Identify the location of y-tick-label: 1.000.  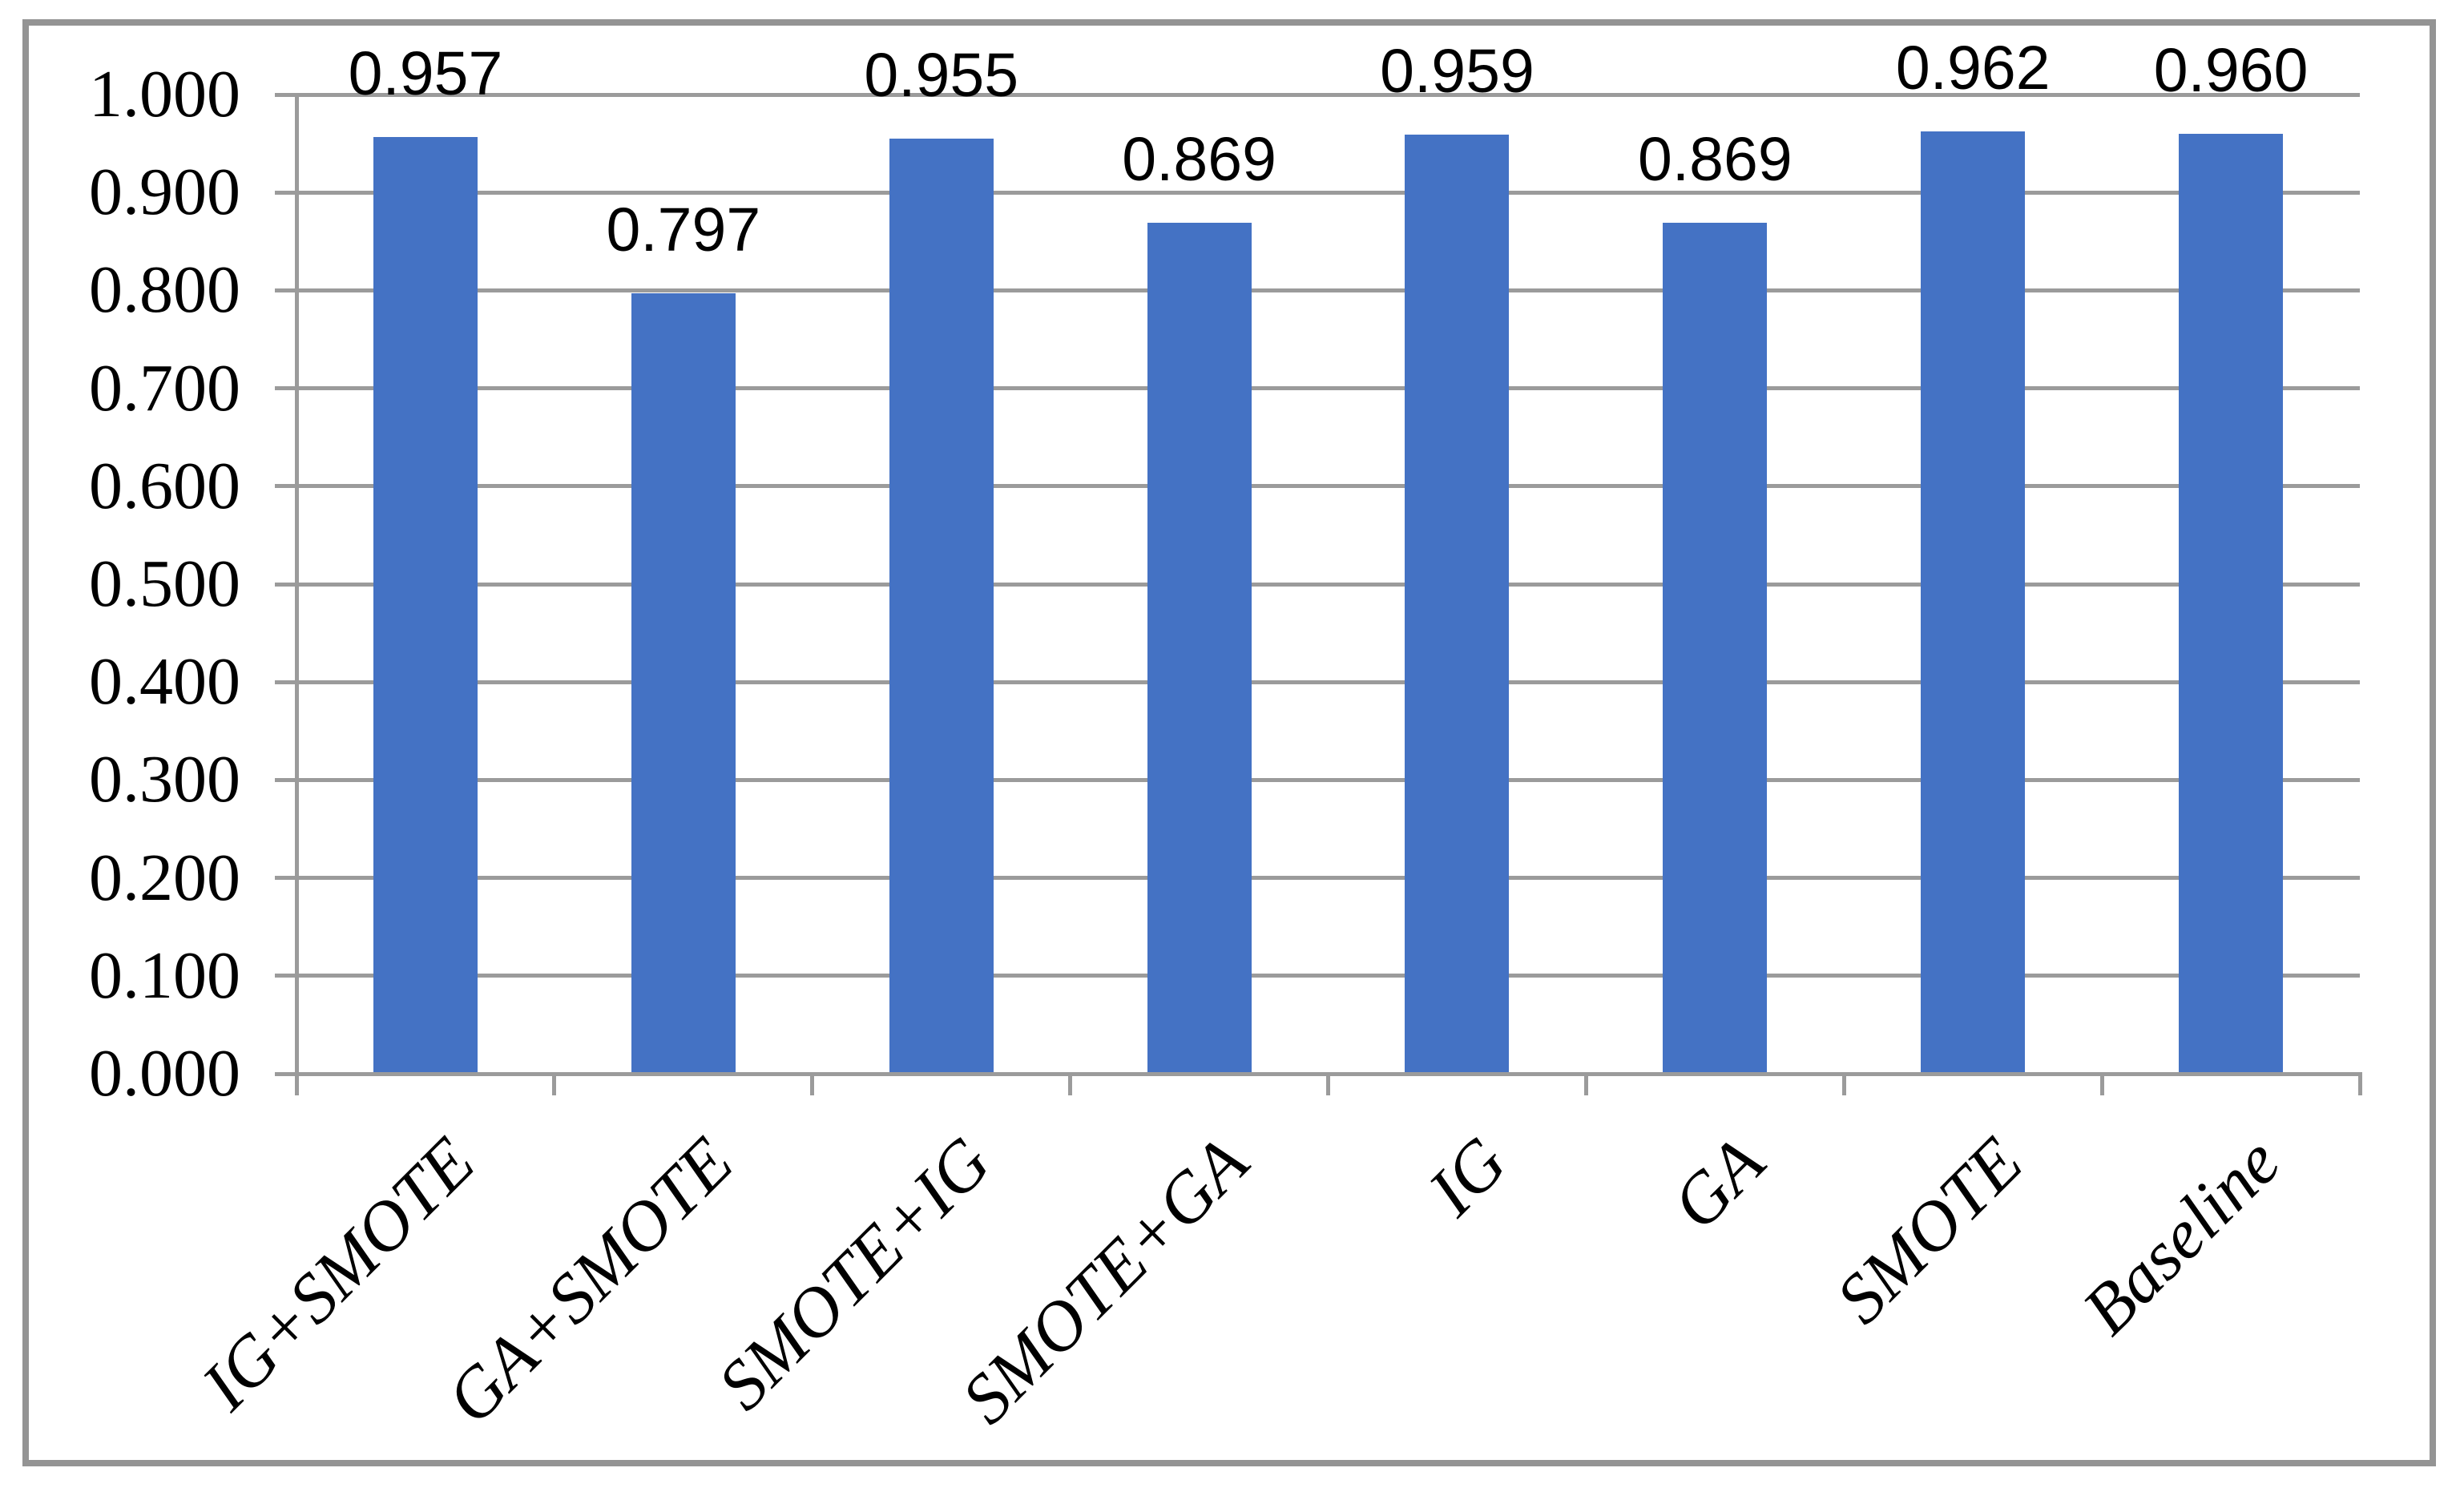
(164, 94).